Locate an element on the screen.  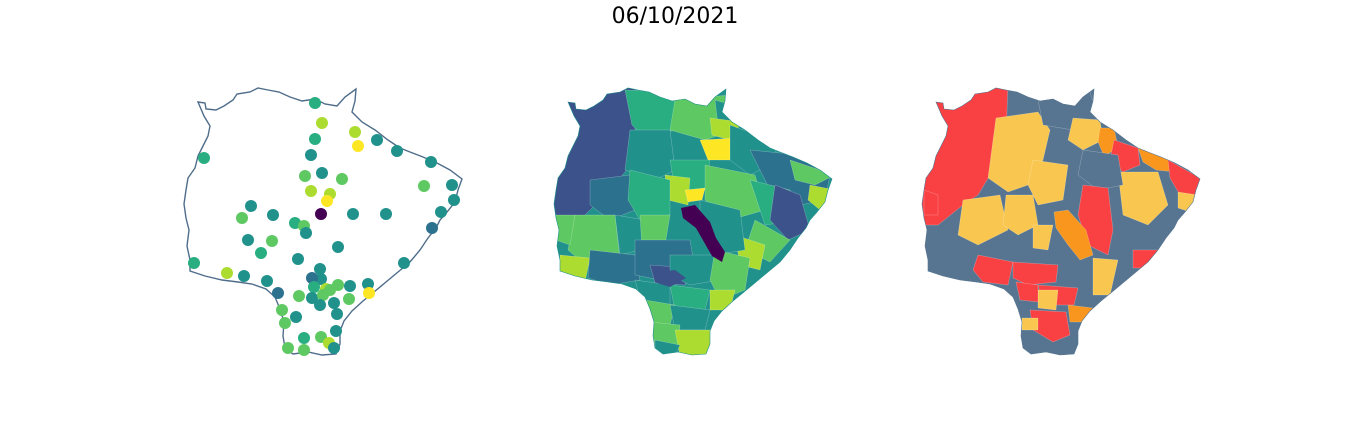
choropleth-viridis is located at coordinates (693, 221).